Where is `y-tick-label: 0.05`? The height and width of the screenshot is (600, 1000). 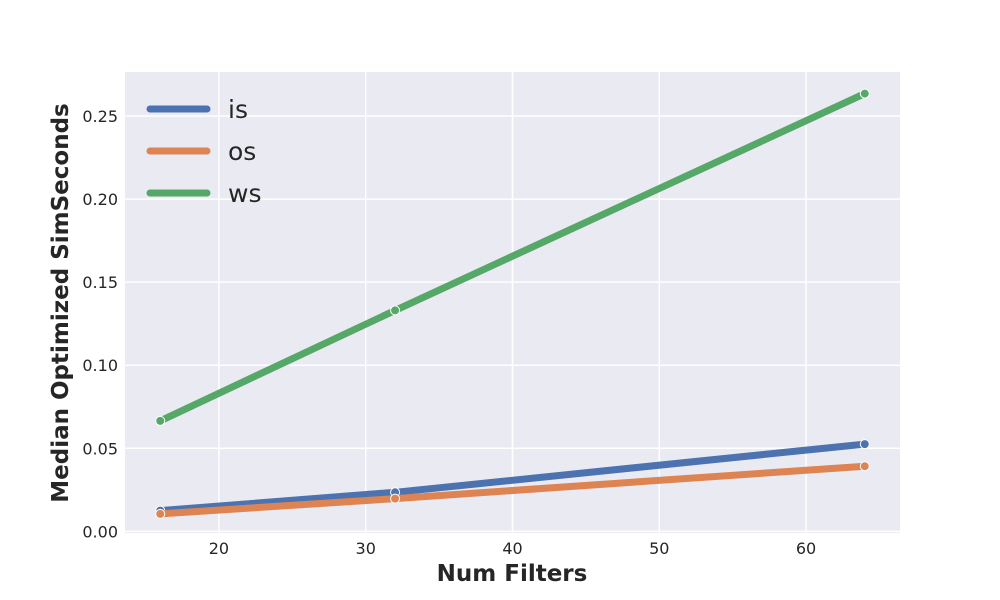
y-tick-label: 0.05 is located at coordinates (100, 448).